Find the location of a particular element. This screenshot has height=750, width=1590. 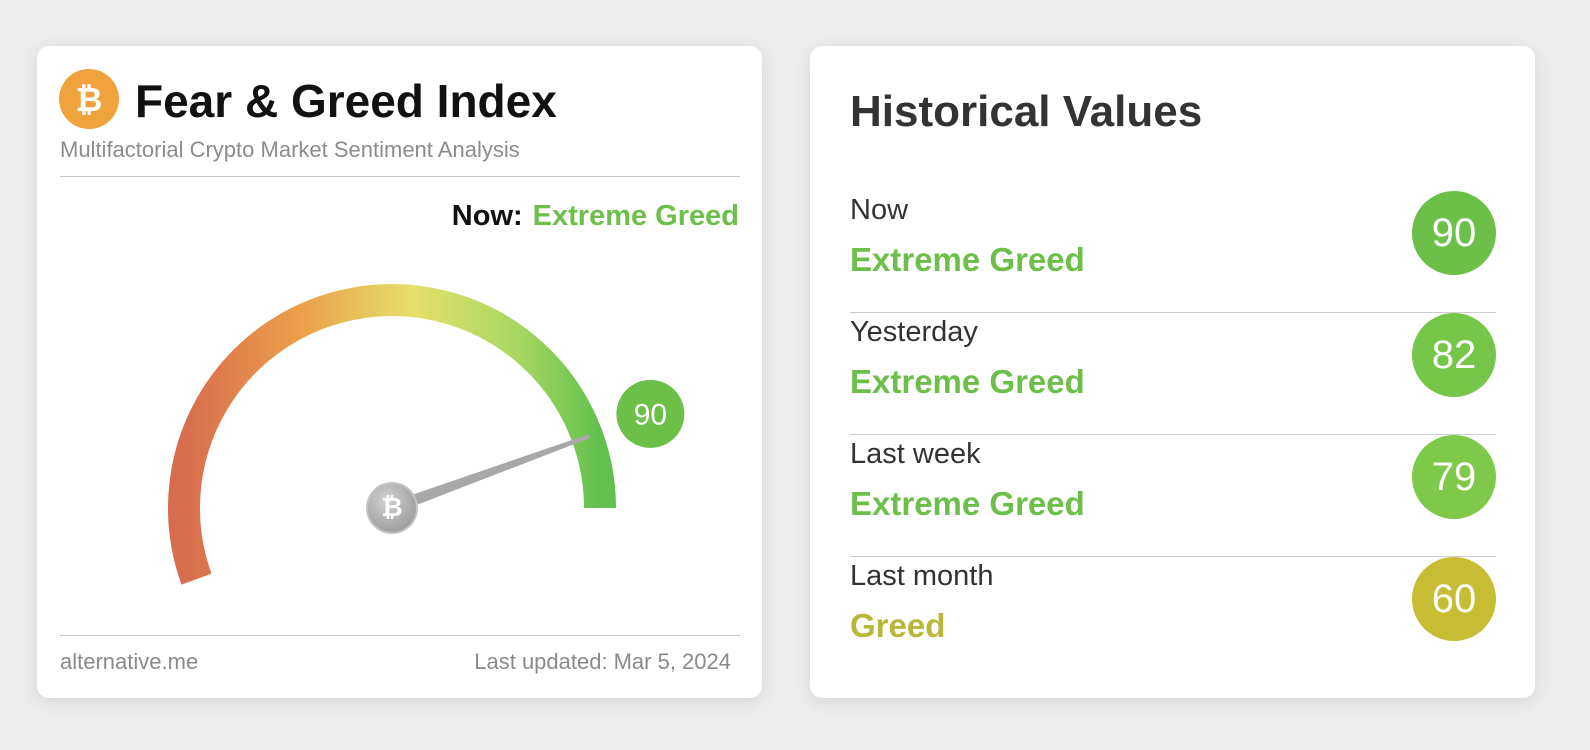

history-row-last-month: Last month Greed 60 is located at coordinates (1173, 618).